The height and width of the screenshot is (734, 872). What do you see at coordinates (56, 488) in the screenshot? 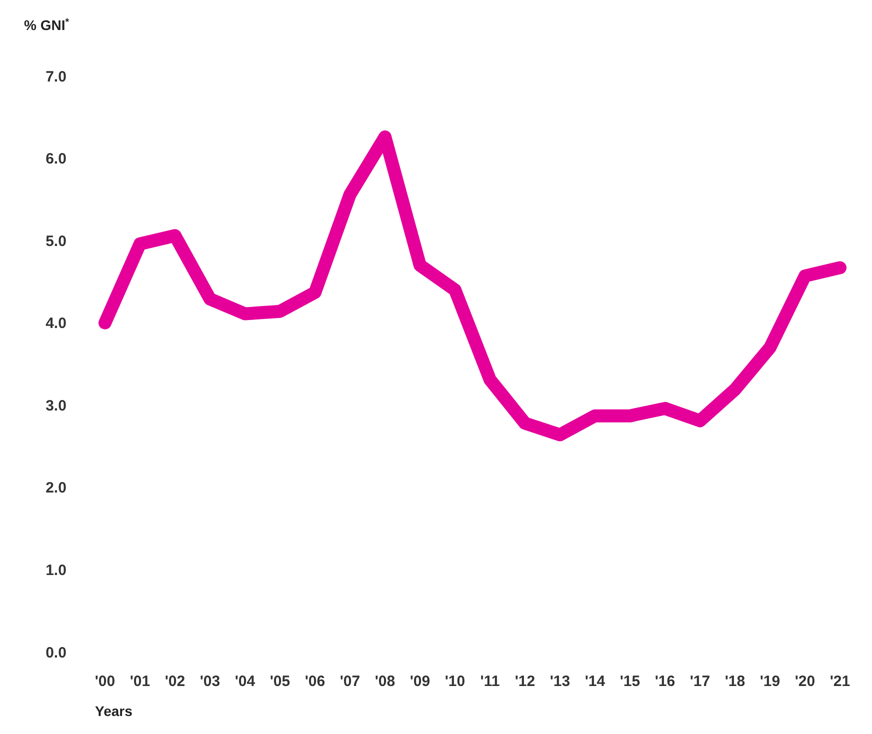
I see `y-tick-label: 2.0` at bounding box center [56, 488].